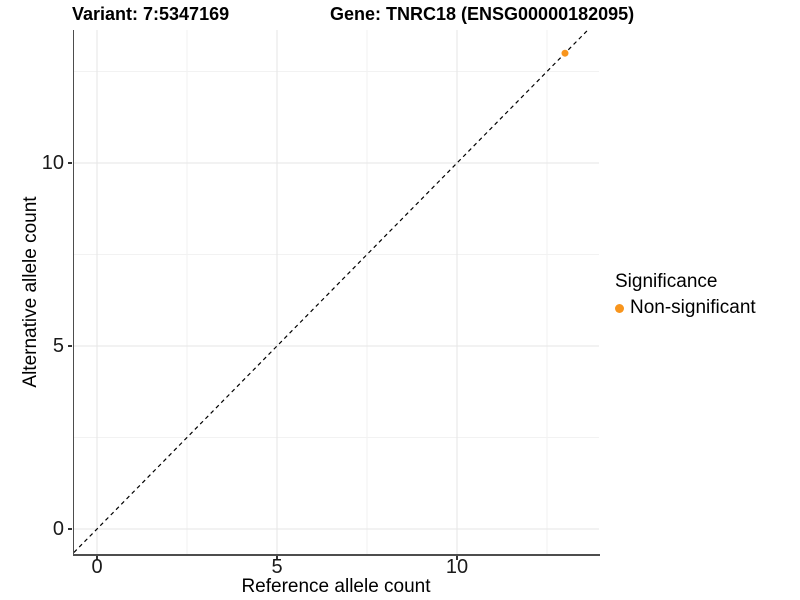  I want to click on legend-item-label: Non-significant, so click(693, 307).